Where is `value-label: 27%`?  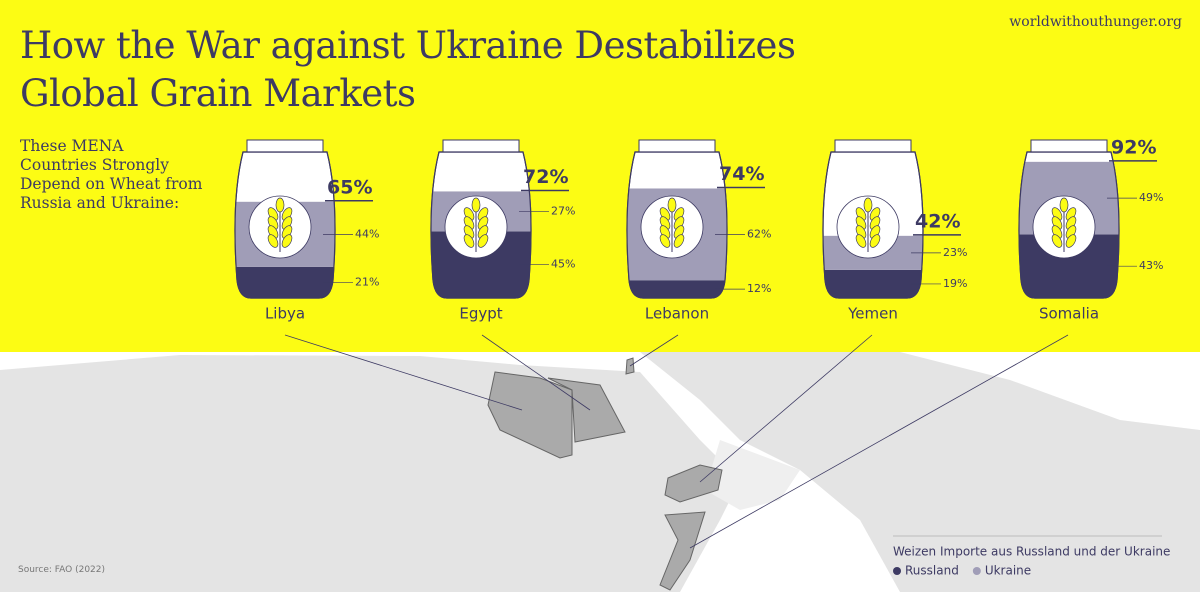 value-label: 27% is located at coordinates (563, 210).